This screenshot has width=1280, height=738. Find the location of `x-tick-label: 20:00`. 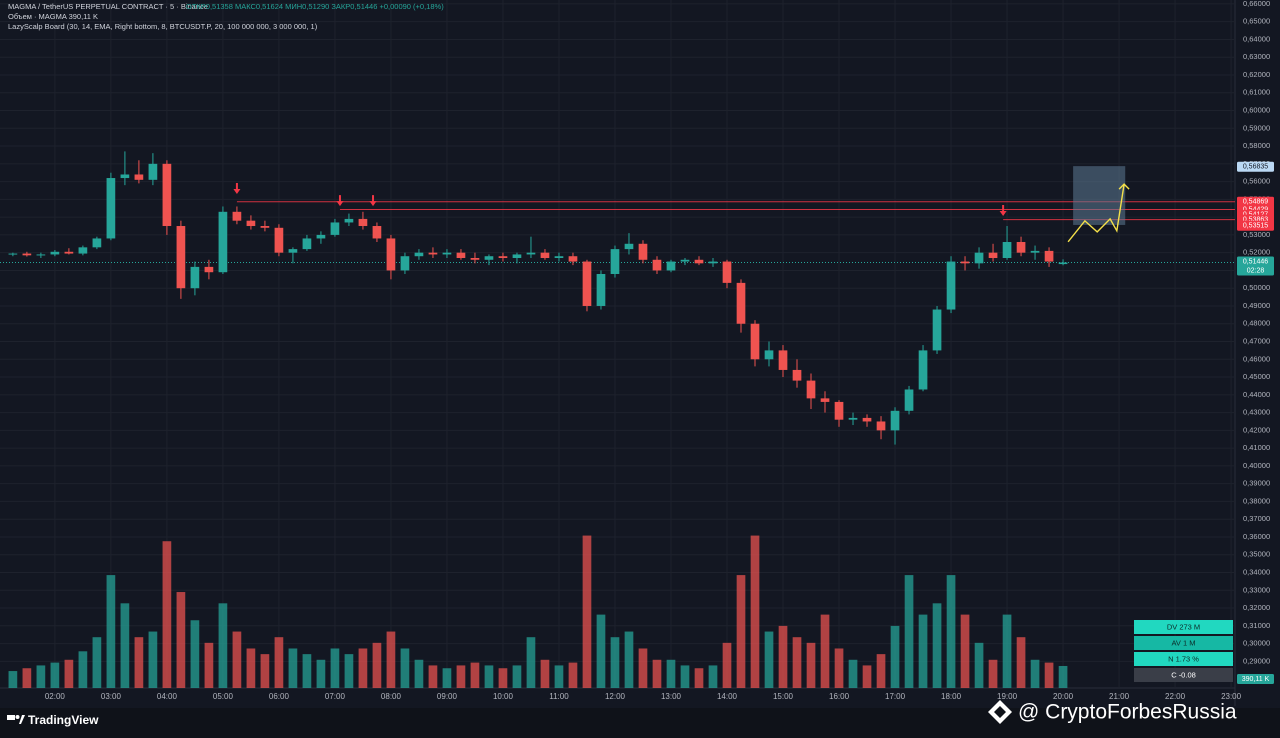

x-tick-label: 20:00 is located at coordinates (1063, 696).